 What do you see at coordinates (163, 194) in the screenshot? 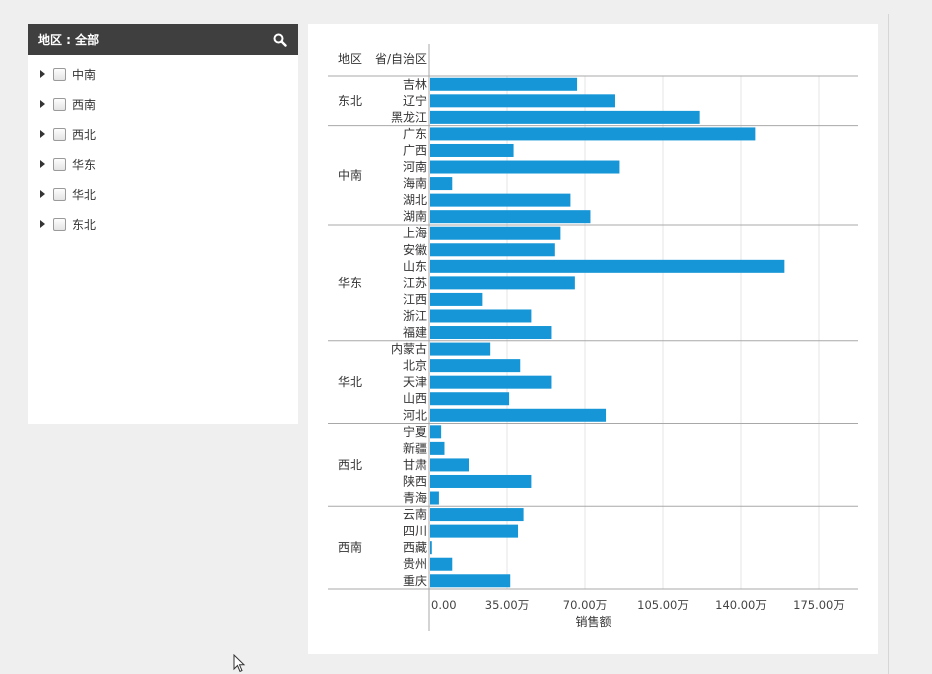
I see `tree-item-huabei: 华北` at bounding box center [163, 194].